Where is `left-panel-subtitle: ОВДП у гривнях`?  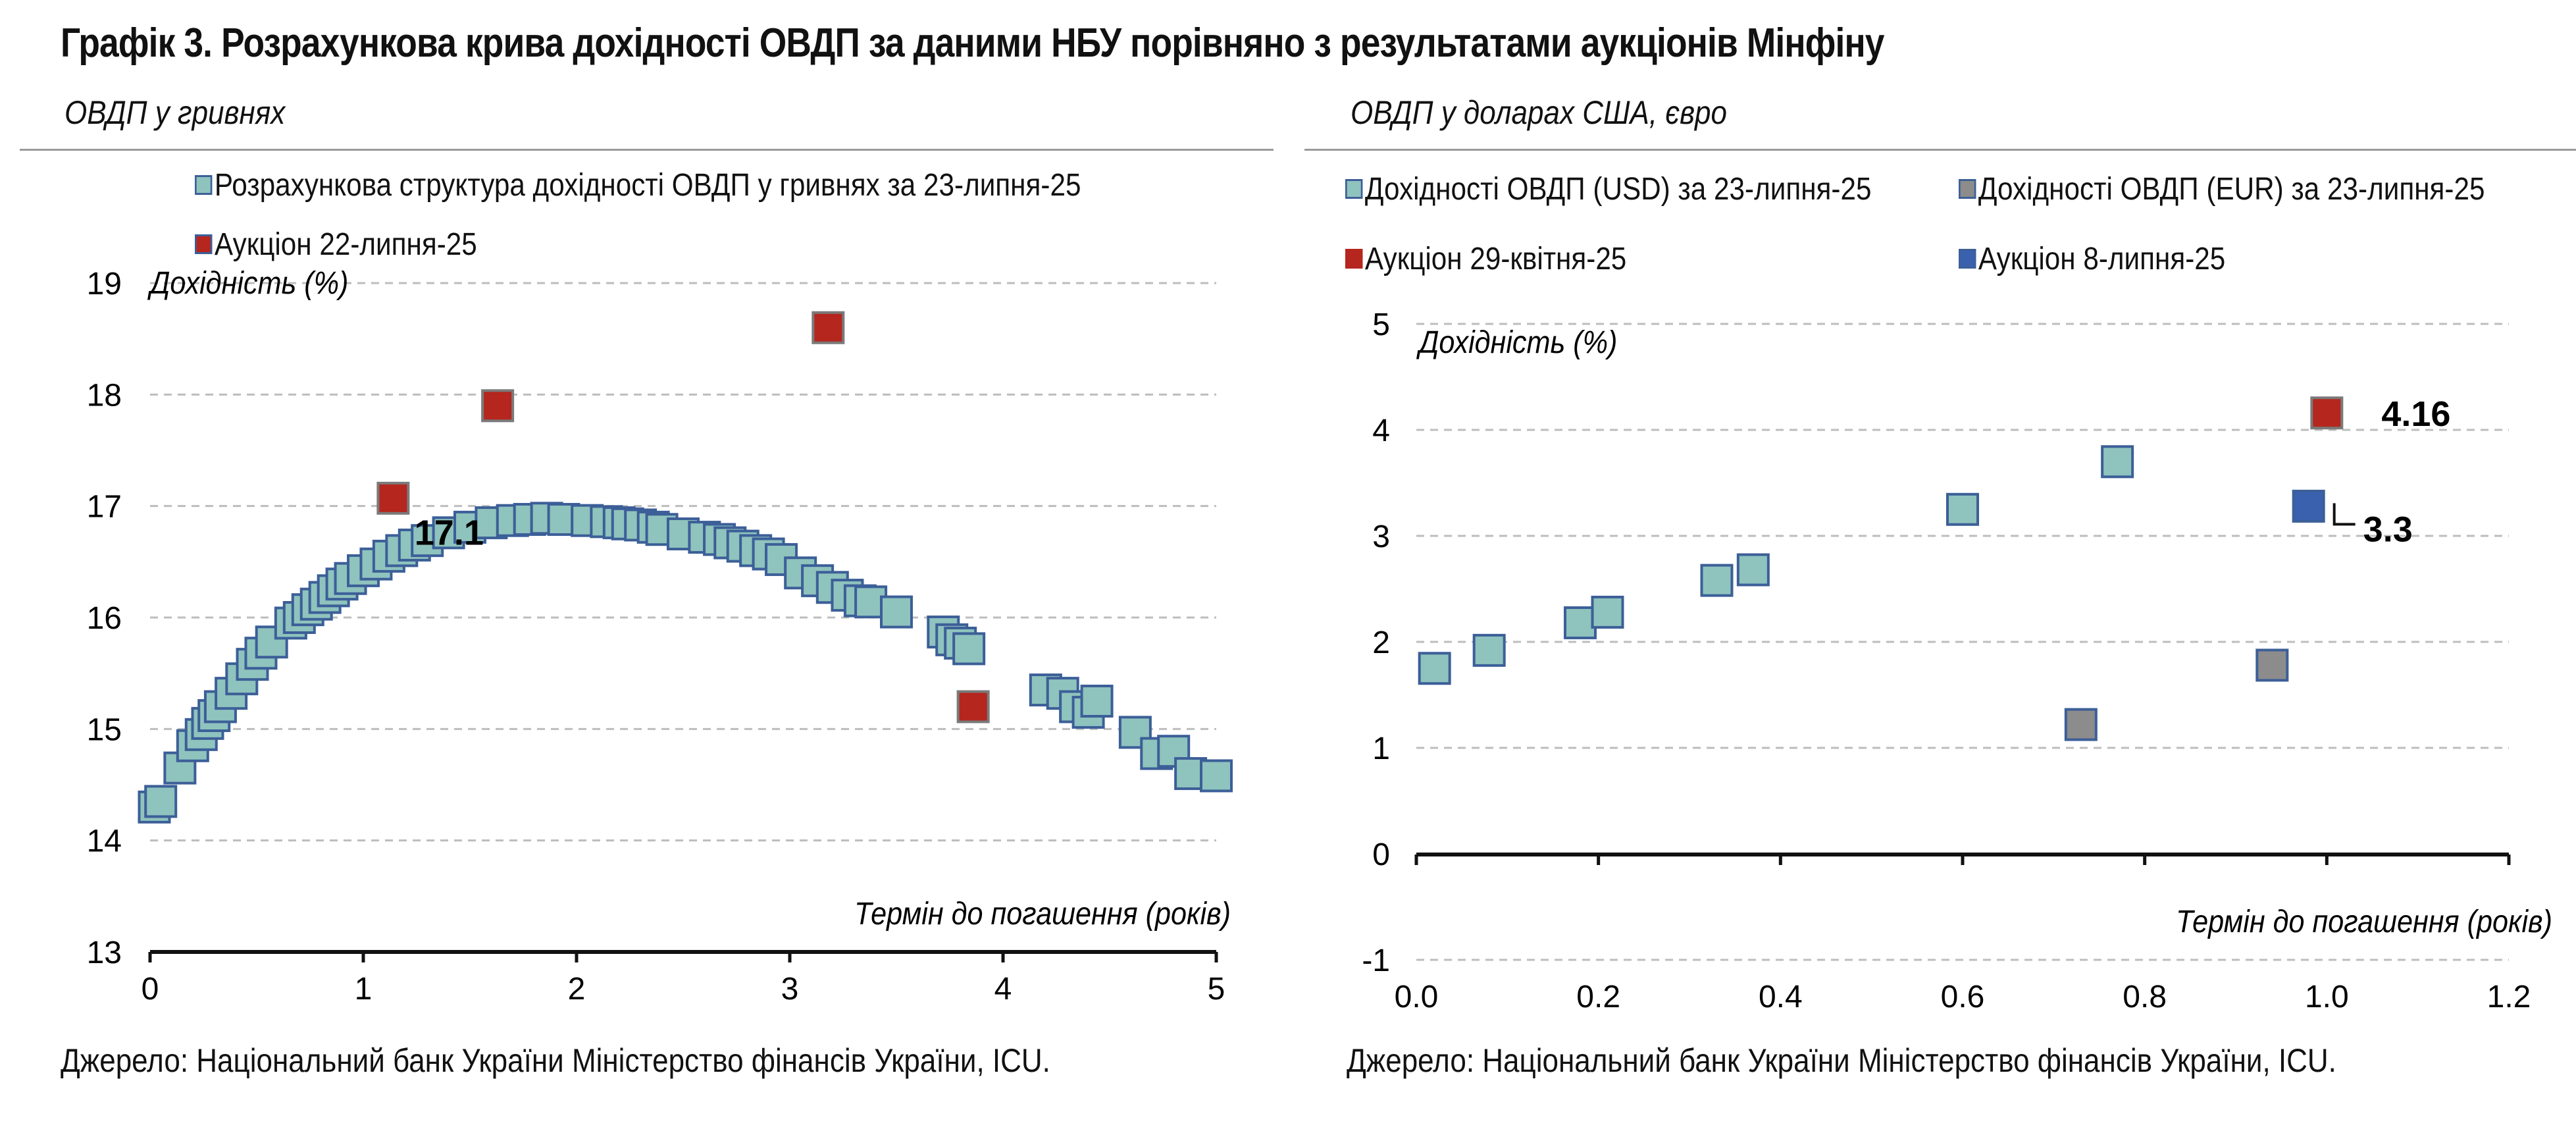 left-panel-subtitle: ОВДП у гривнях is located at coordinates (175, 112).